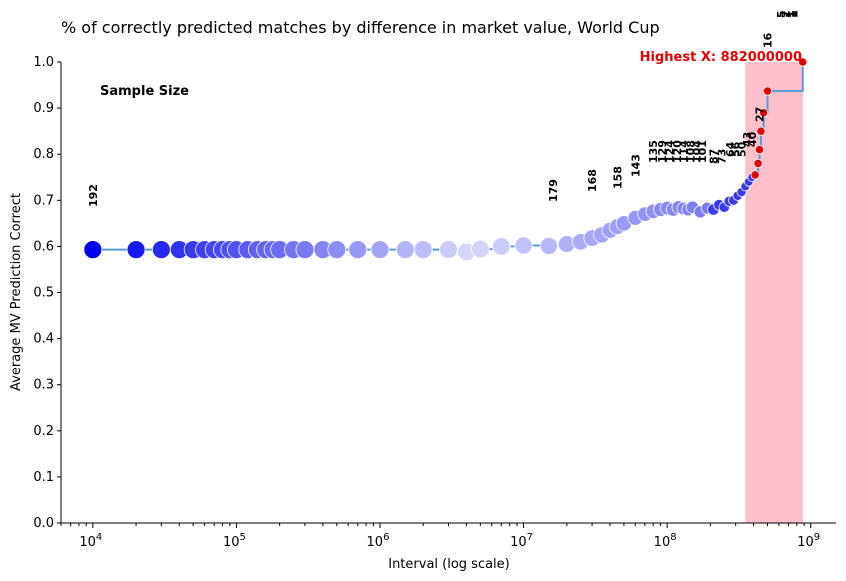 The image size is (846, 581). I want to click on y-tick-label: 0.8, so click(43, 154).